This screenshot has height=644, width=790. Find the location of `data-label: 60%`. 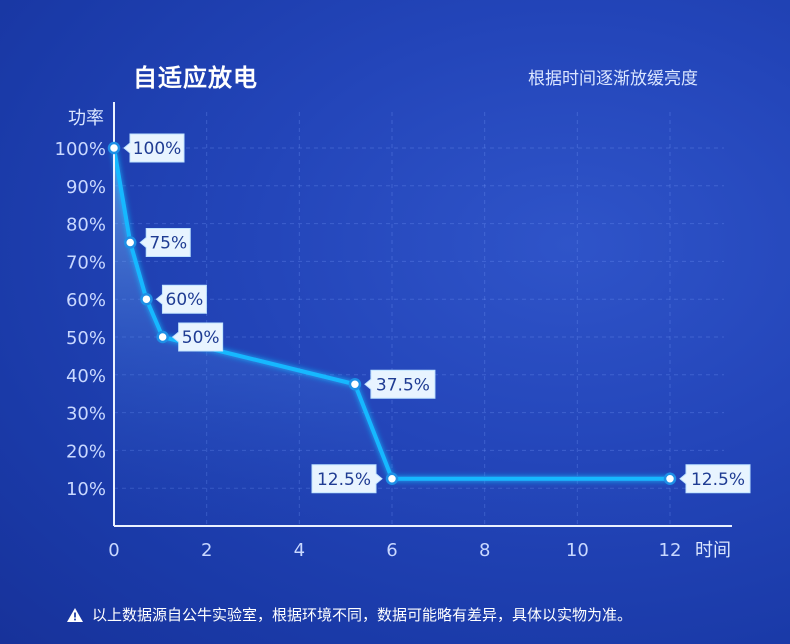

data-label: 60% is located at coordinates (181, 299).